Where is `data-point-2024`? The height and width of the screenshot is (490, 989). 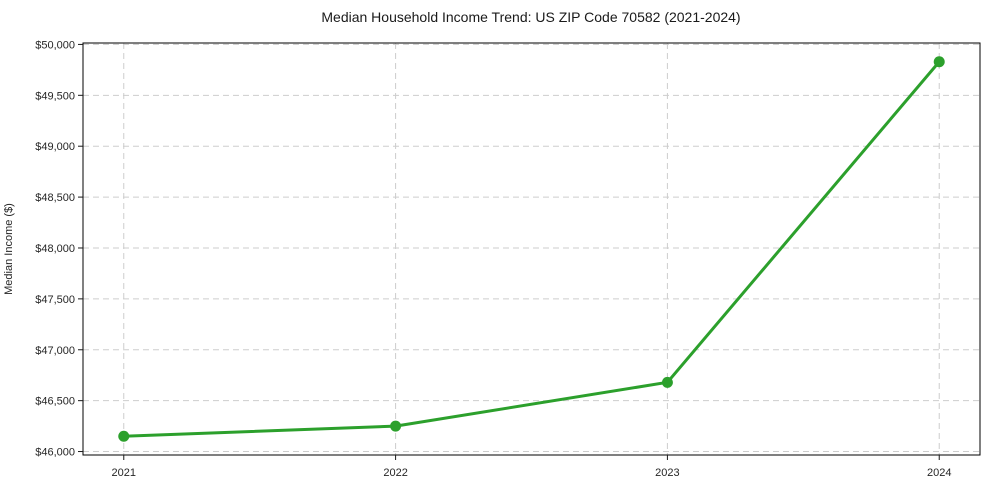
data-point-2024 is located at coordinates (939, 62).